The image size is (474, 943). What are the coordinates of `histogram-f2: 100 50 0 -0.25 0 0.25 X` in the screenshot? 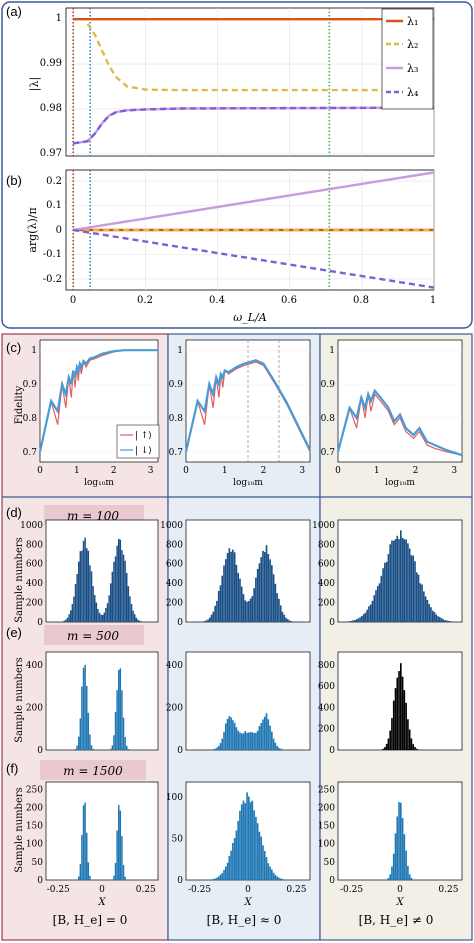 It's located at (238, 844).